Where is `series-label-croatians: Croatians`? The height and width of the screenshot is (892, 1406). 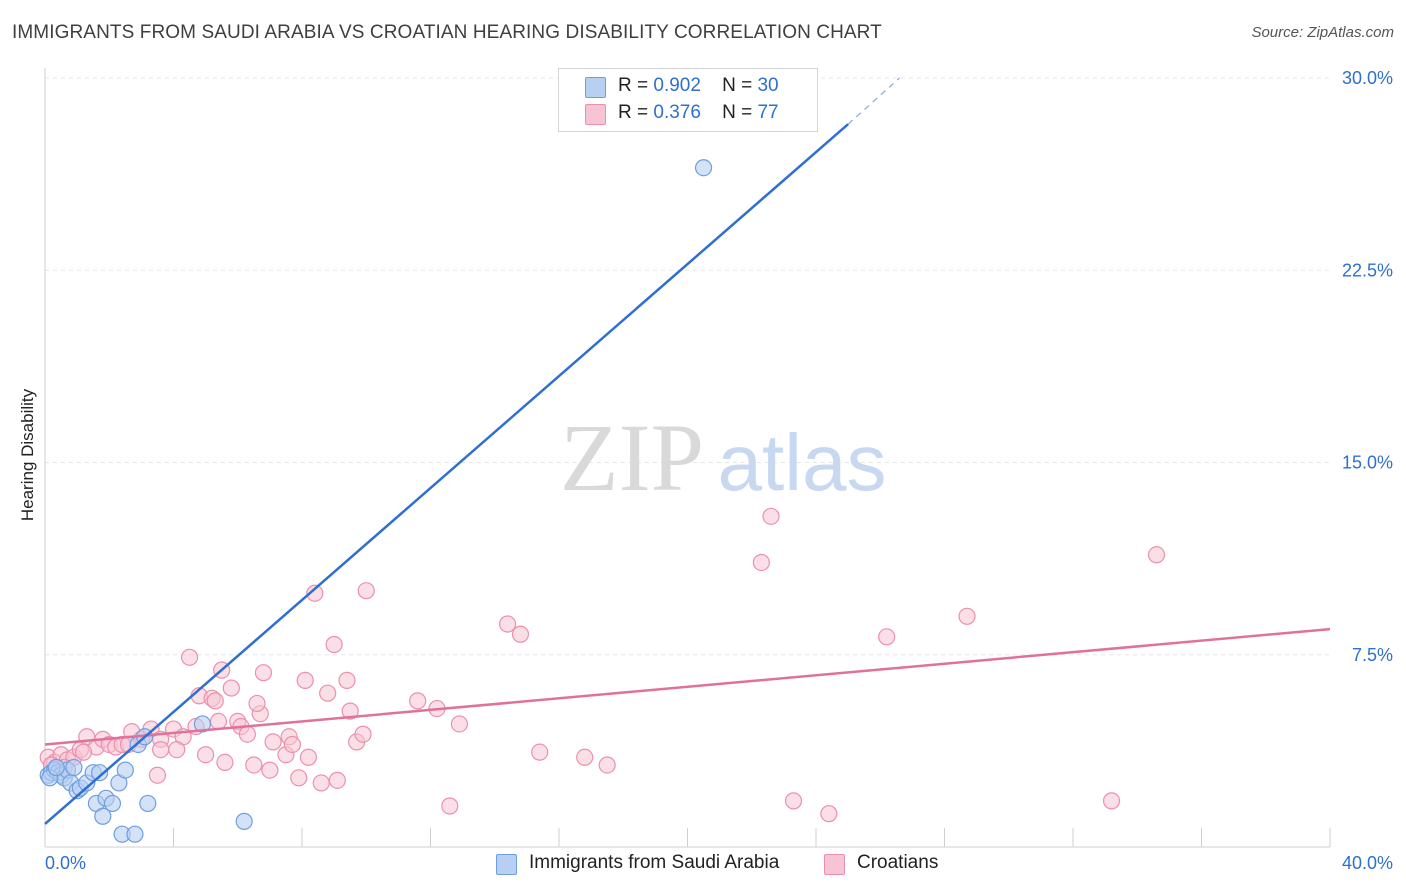
series-label-croatians: Croatians is located at coordinates (898, 862).